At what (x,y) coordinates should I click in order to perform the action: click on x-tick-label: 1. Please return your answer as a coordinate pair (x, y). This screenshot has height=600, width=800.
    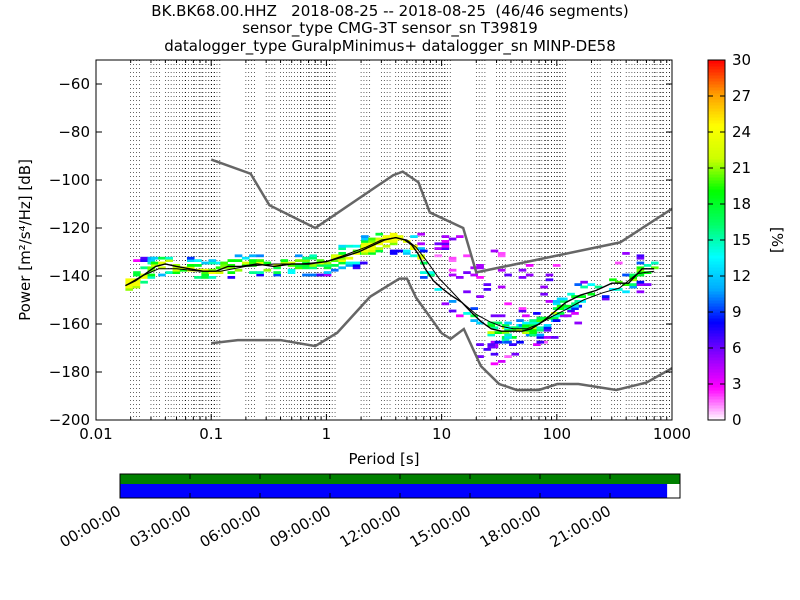
    Looking at the image, I should click on (327, 434).